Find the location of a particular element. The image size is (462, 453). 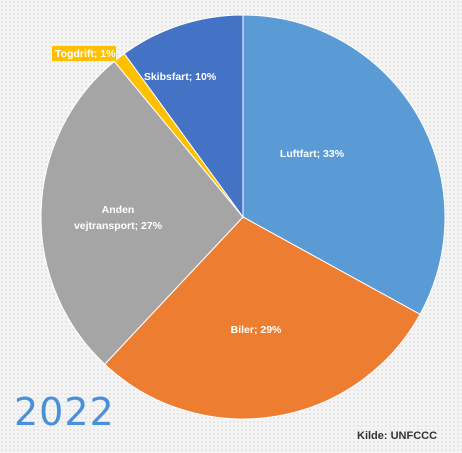

source-label: Kilde: UNFCCC is located at coordinates (397, 436).